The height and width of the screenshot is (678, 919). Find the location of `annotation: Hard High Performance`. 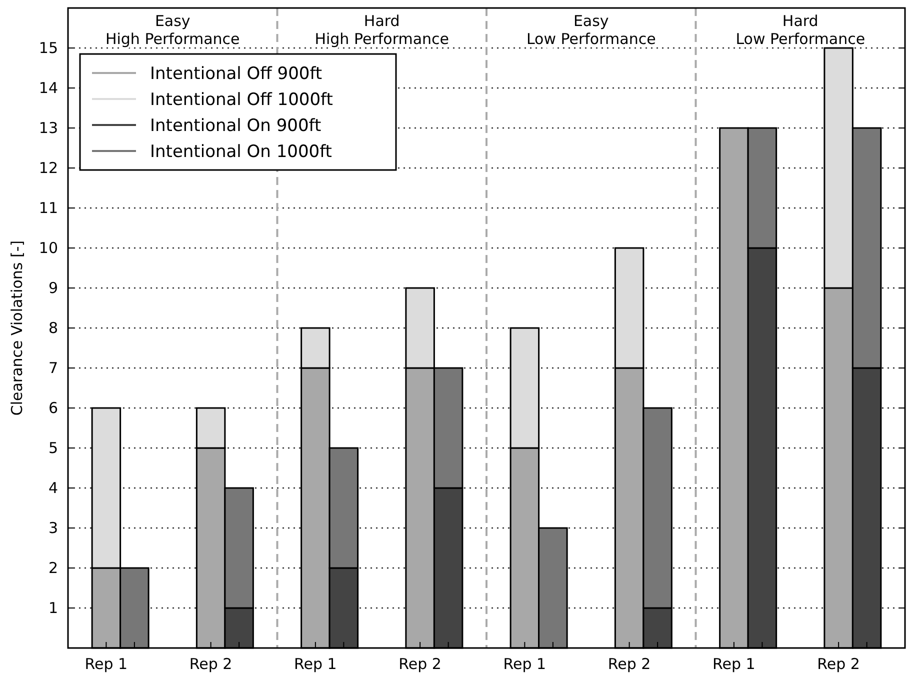

annotation: Hard High Performance is located at coordinates (382, 30).